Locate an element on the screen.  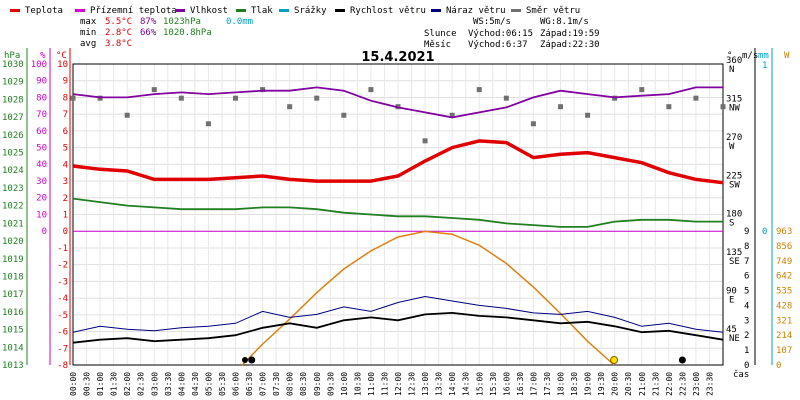
legend-label-vlhkost: Vlhkost is located at coordinates (209, 11).